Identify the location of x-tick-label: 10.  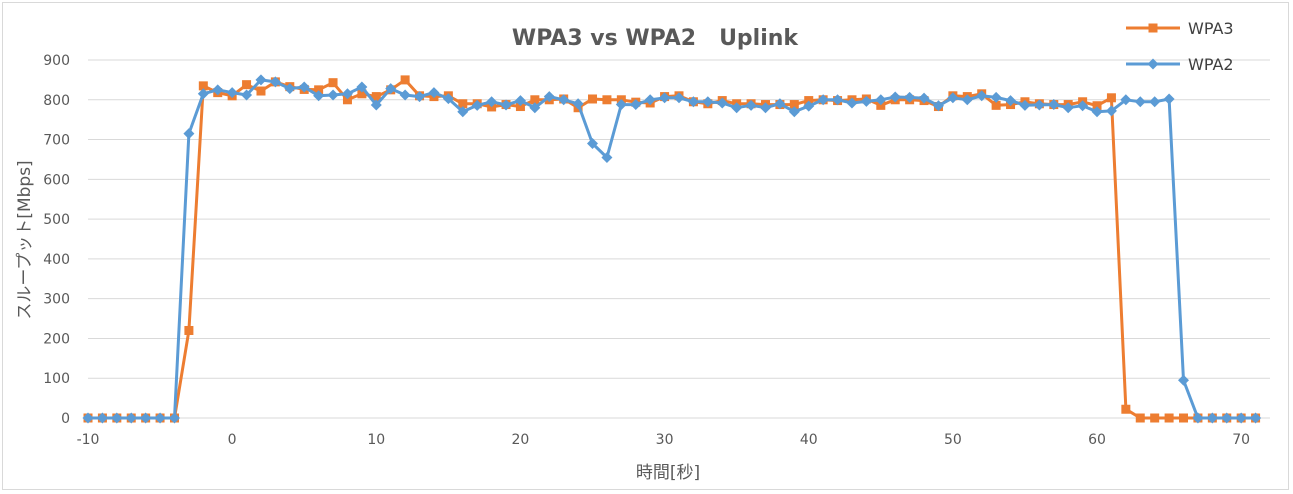
(376, 440).